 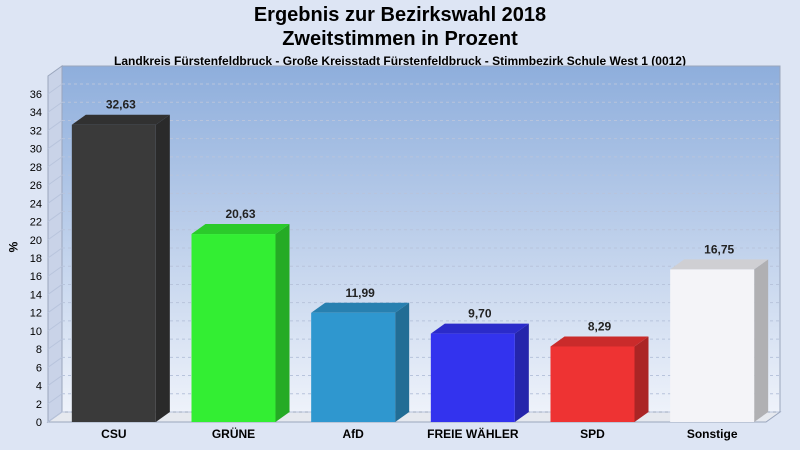 I want to click on x-category-label: SPD, so click(x=592, y=434).